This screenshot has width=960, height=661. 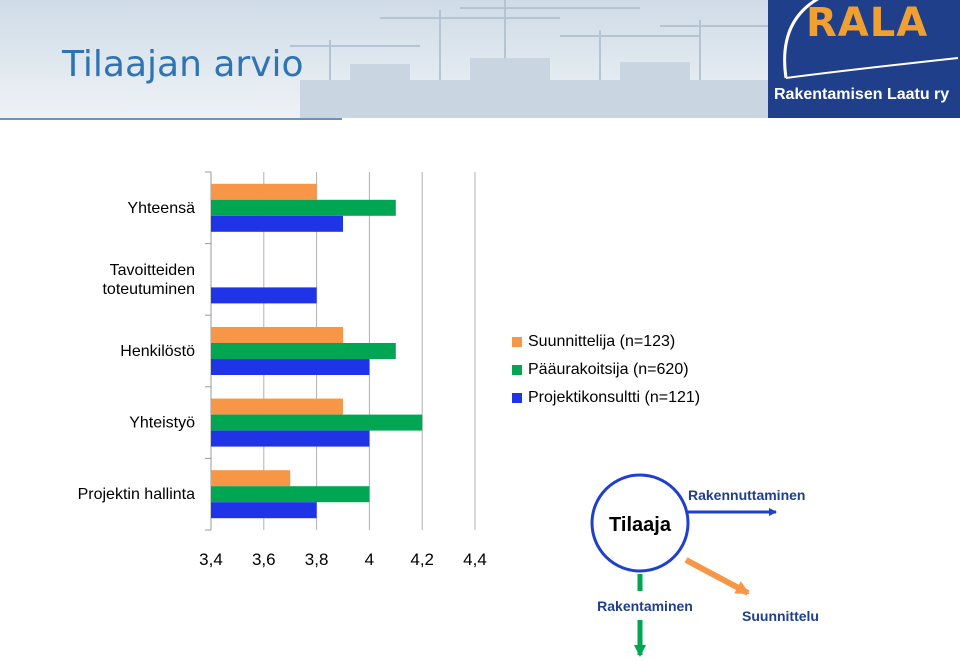 What do you see at coordinates (171, 119) in the screenshot?
I see `header-divider` at bounding box center [171, 119].